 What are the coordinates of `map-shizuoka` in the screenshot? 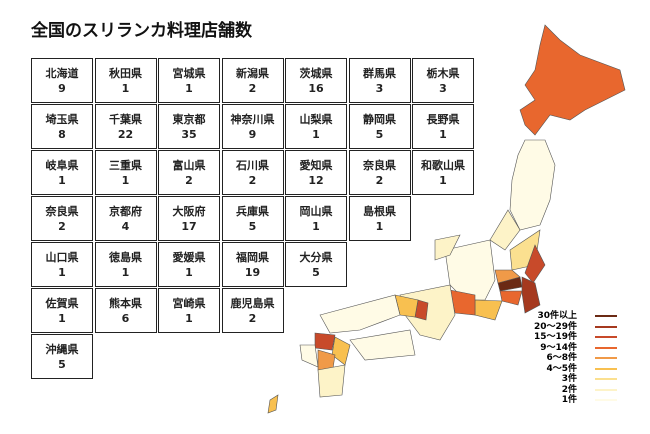 It's located at (488, 310).